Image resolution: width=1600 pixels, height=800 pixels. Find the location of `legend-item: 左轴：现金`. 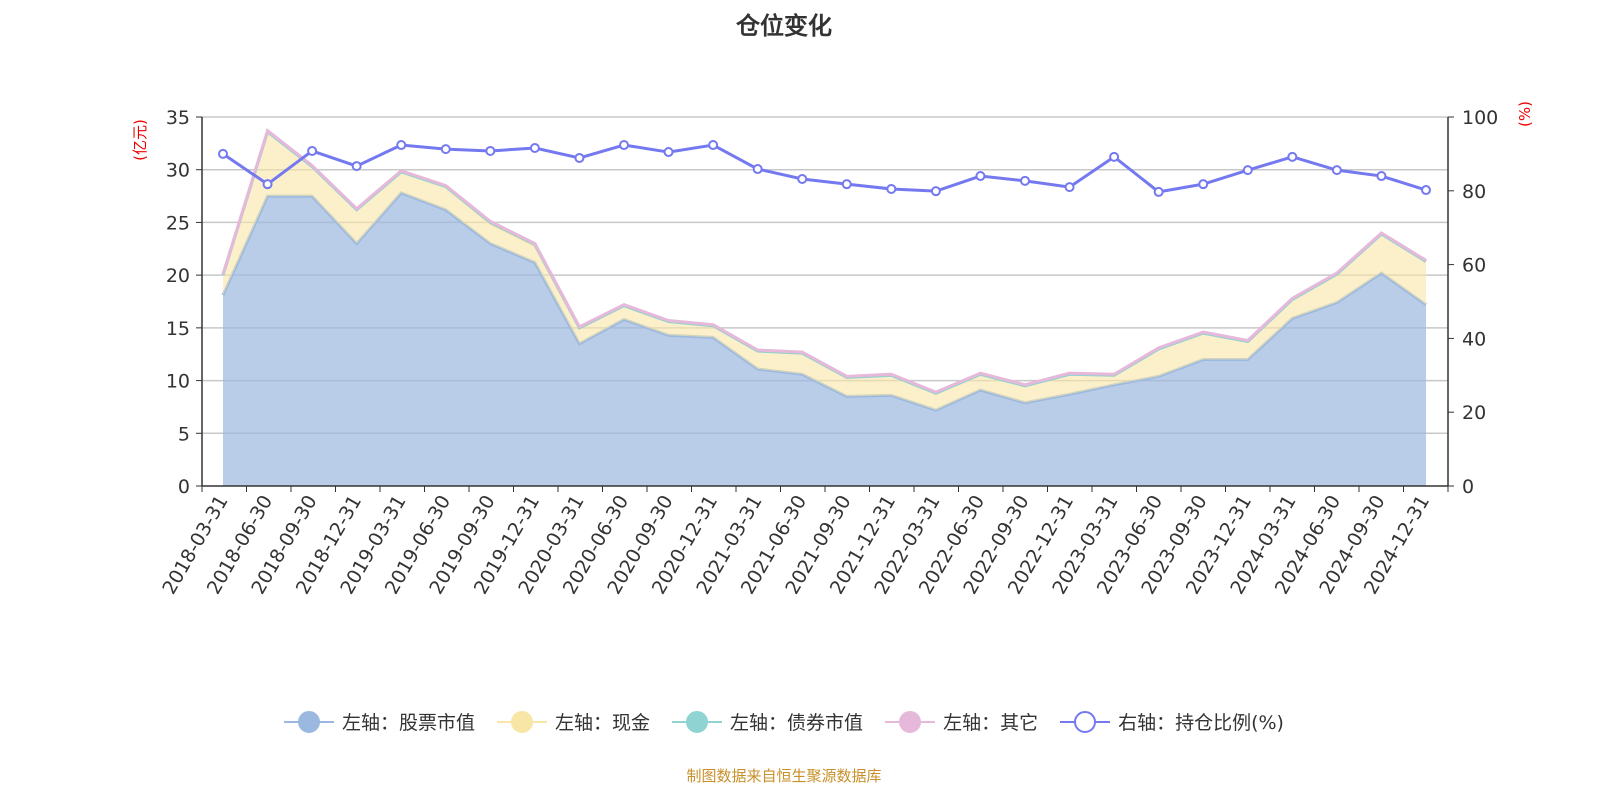

legend-item: 左轴：现金 is located at coordinates (573, 721).